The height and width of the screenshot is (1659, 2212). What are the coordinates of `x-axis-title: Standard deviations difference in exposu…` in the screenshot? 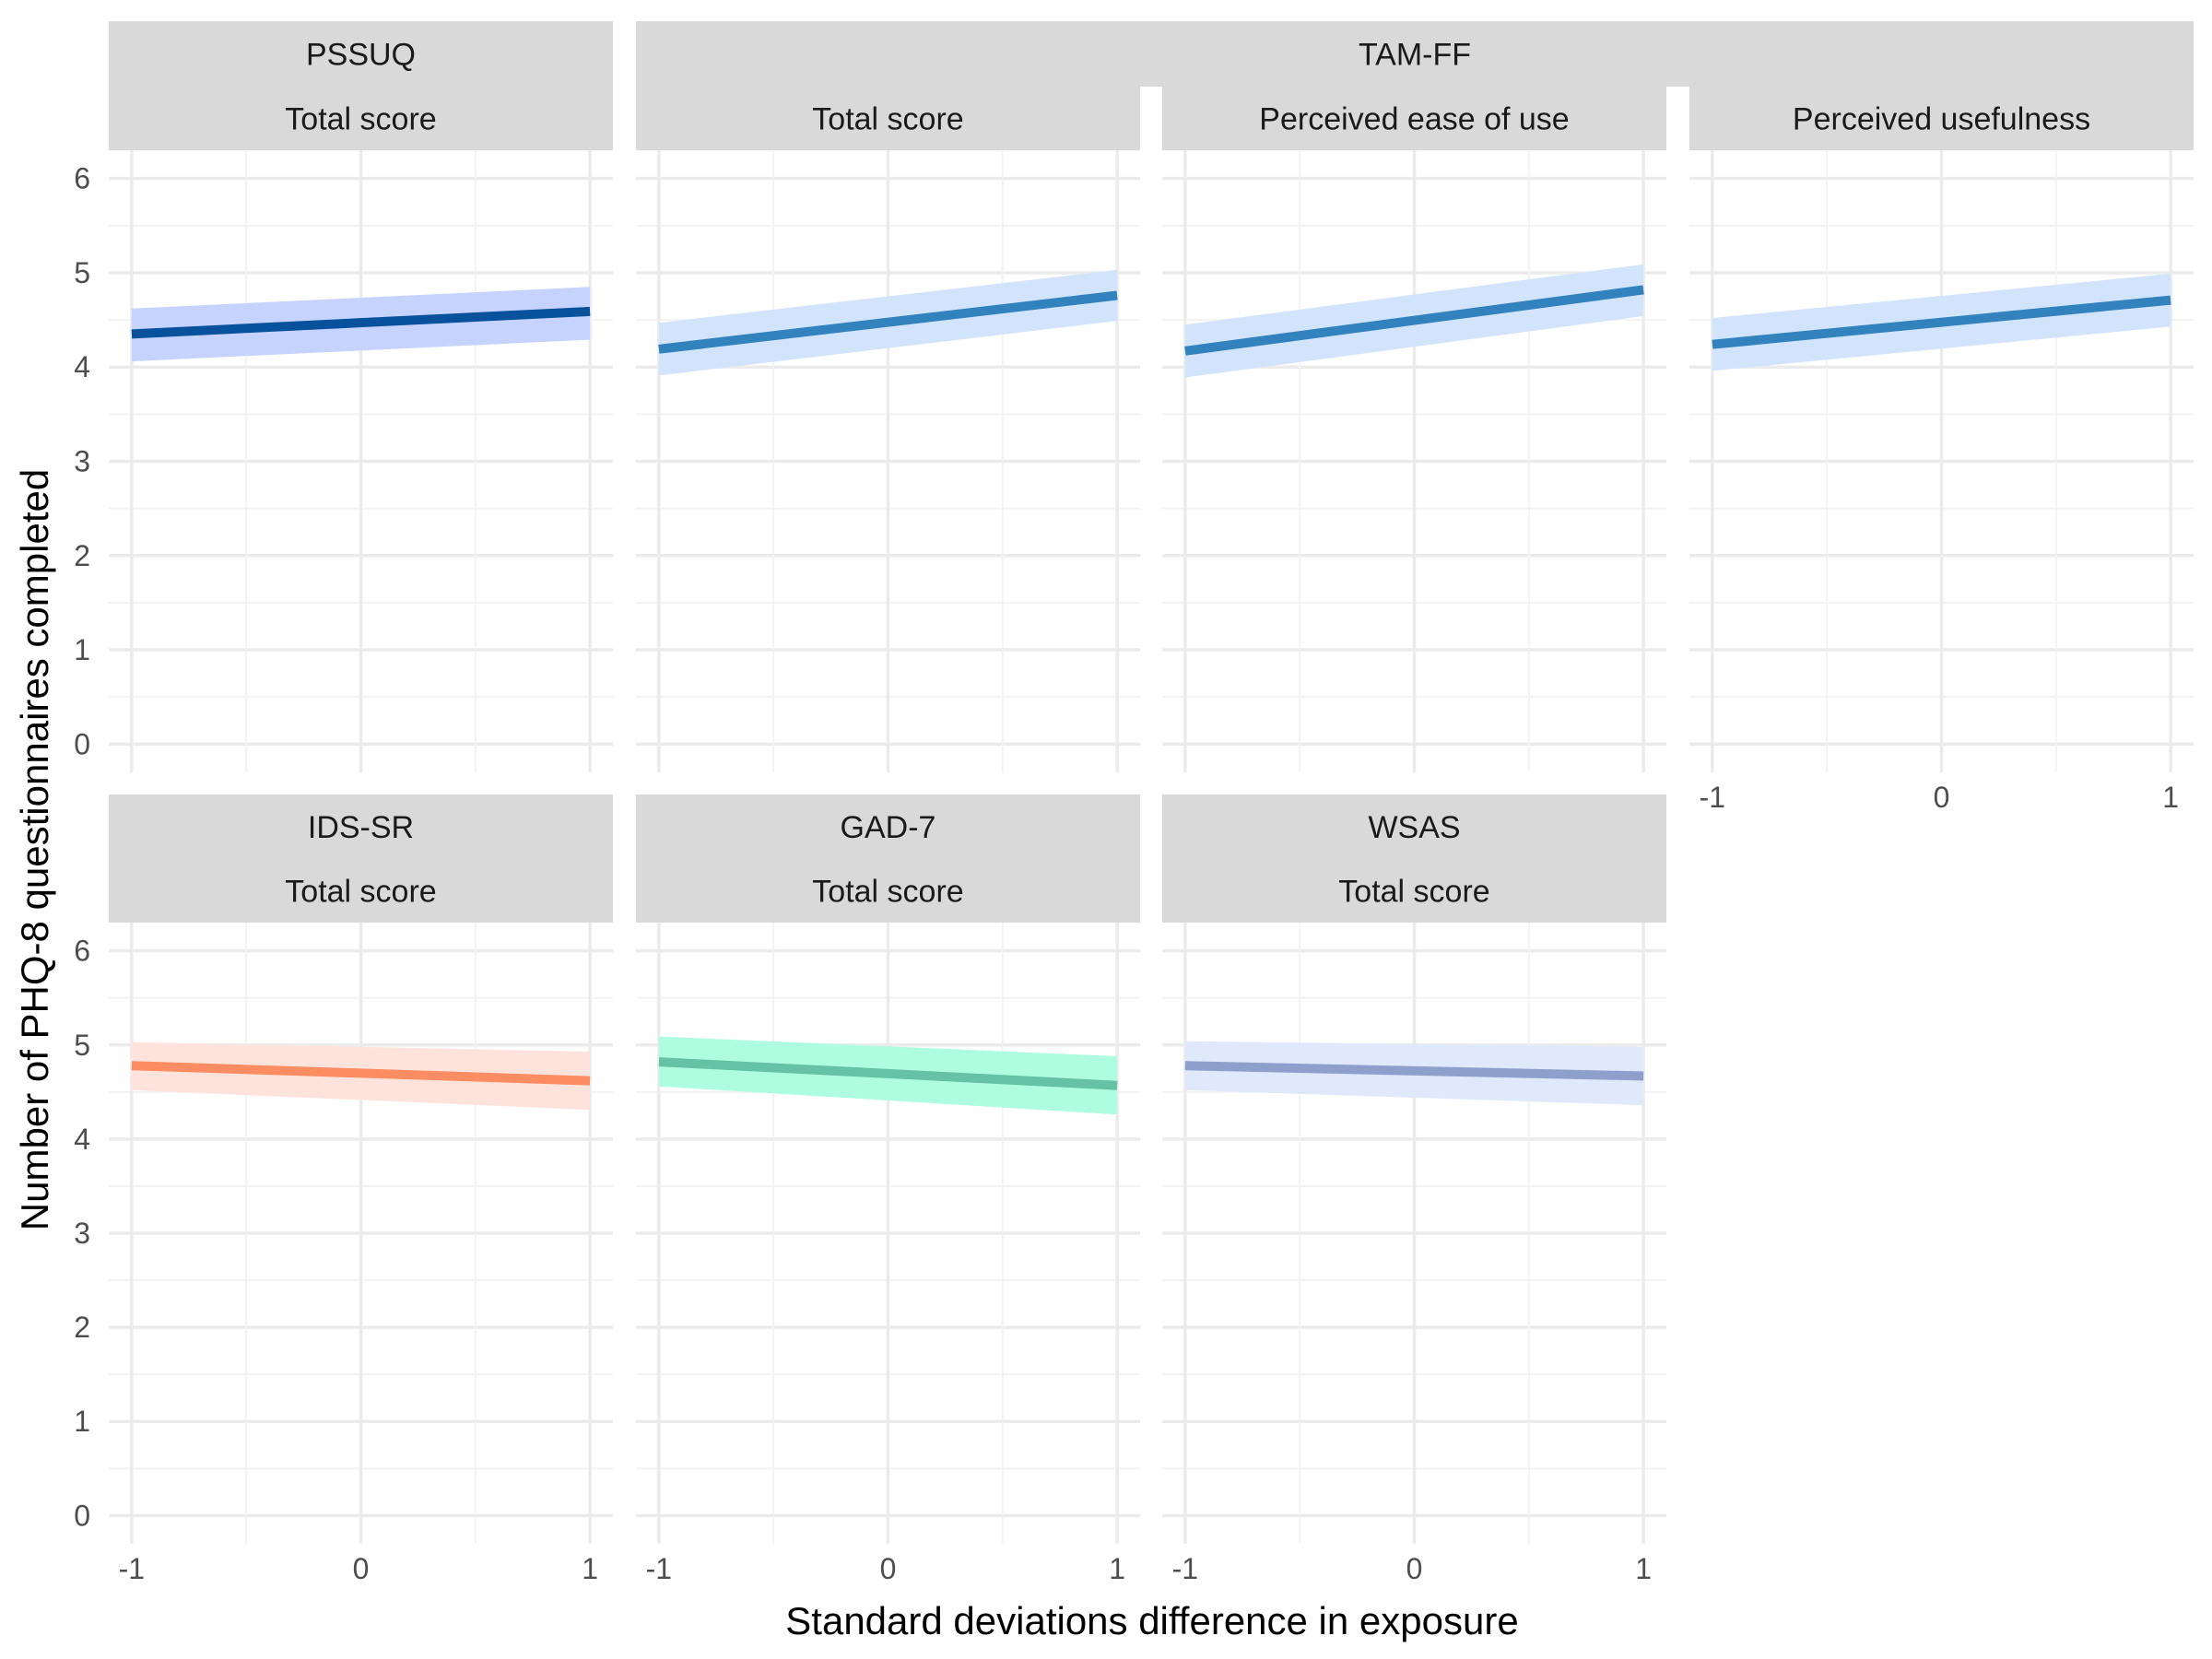 It's located at (1151, 1620).